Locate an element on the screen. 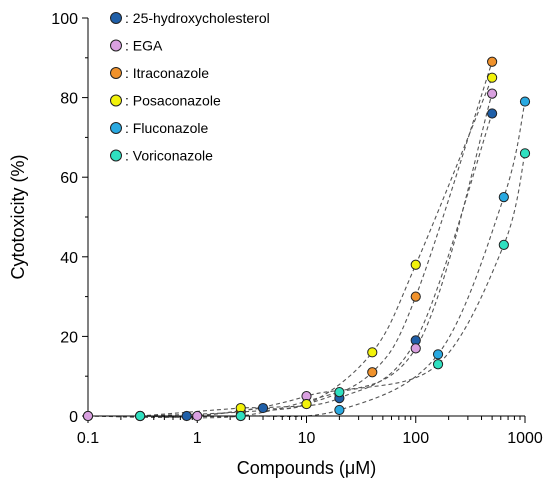  y-tick-label: 100 is located at coordinates (64, 19).